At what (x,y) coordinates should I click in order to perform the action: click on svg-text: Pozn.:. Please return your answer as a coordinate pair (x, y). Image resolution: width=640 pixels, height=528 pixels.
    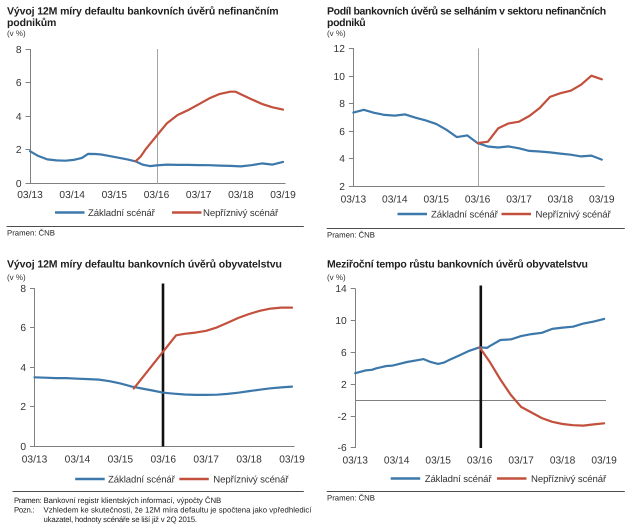
    Looking at the image, I should click on (24, 510).